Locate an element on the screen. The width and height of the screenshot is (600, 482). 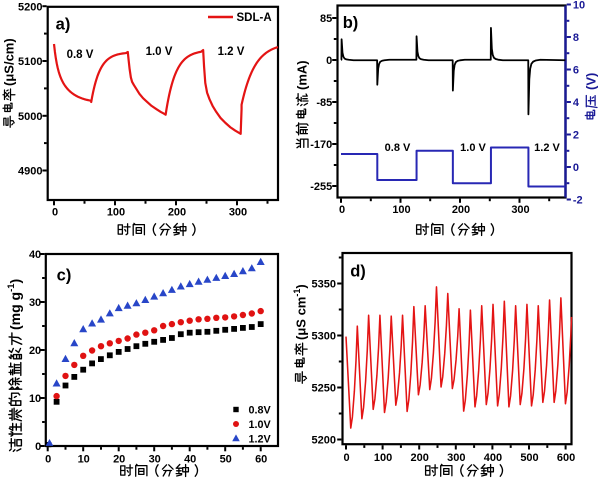
svg-text: -85 is located at coordinates (324, 103).